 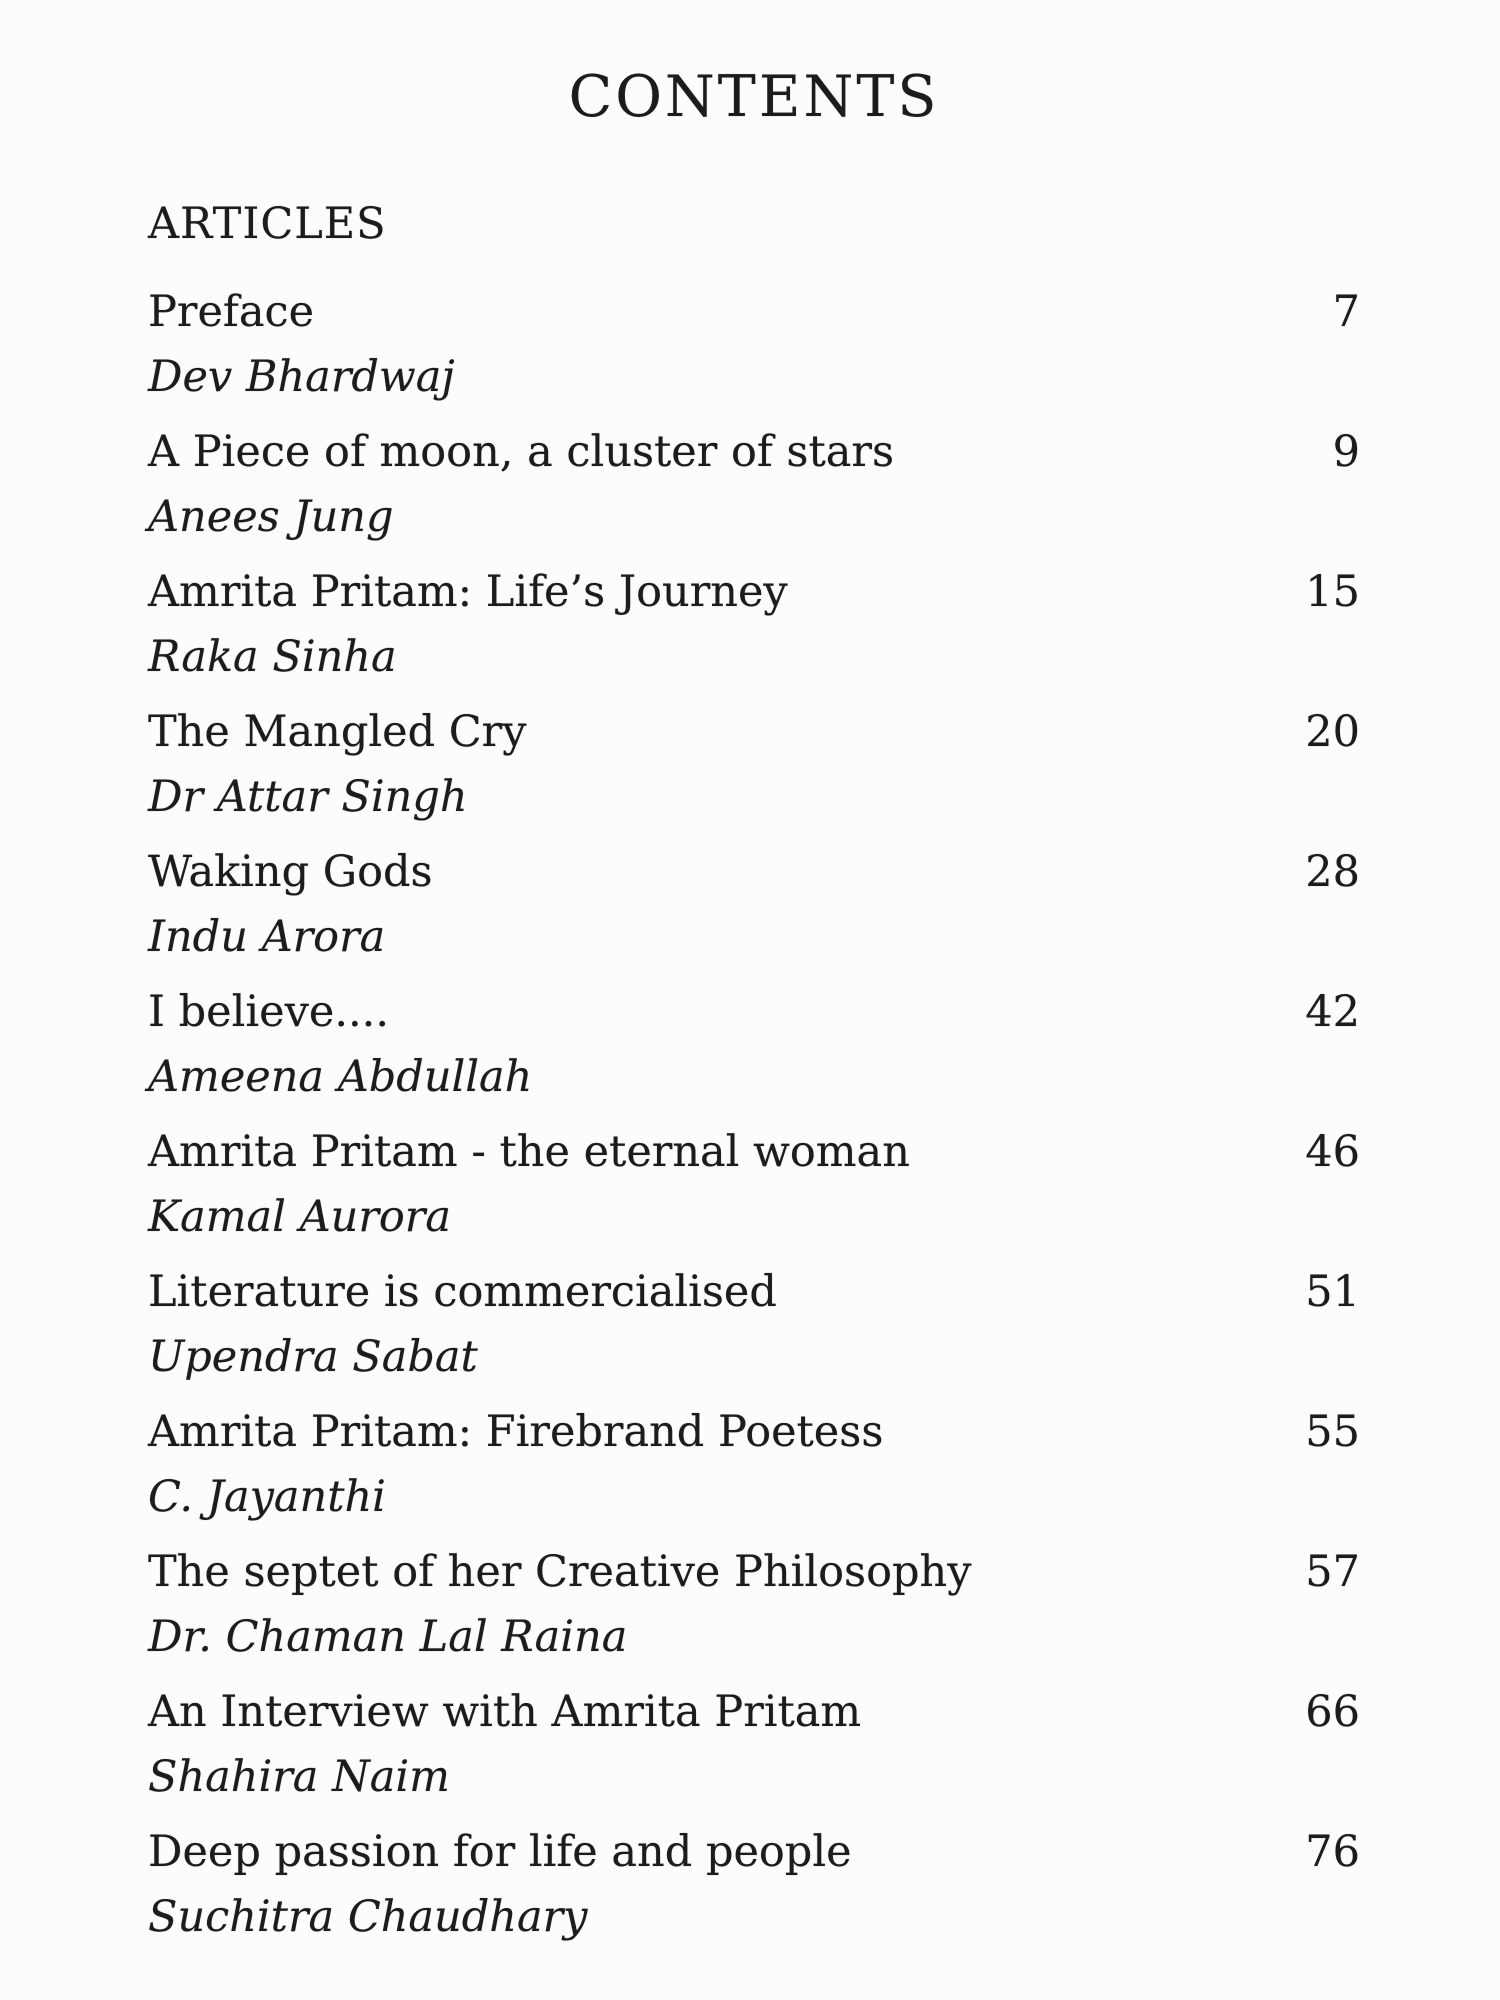 I want to click on entry-page-number: 51, so click(x=1332, y=1291).